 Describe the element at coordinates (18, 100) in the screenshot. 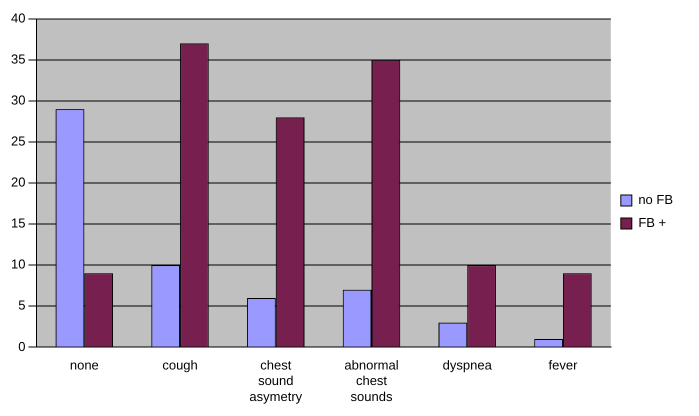

I see `y-tick-label: 30` at that location.